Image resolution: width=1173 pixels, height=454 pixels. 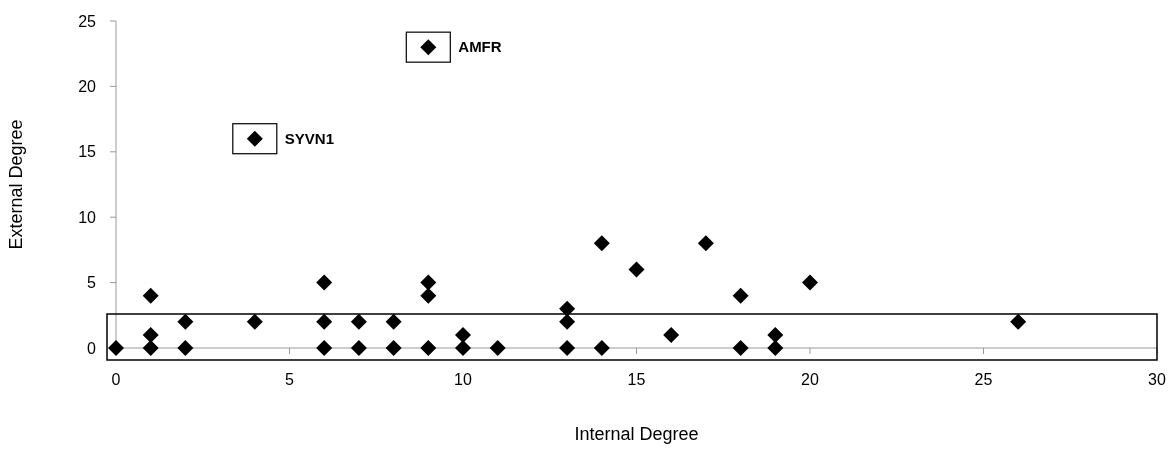 What do you see at coordinates (87, 21) in the screenshot?
I see `y-tick-label: 25` at bounding box center [87, 21].